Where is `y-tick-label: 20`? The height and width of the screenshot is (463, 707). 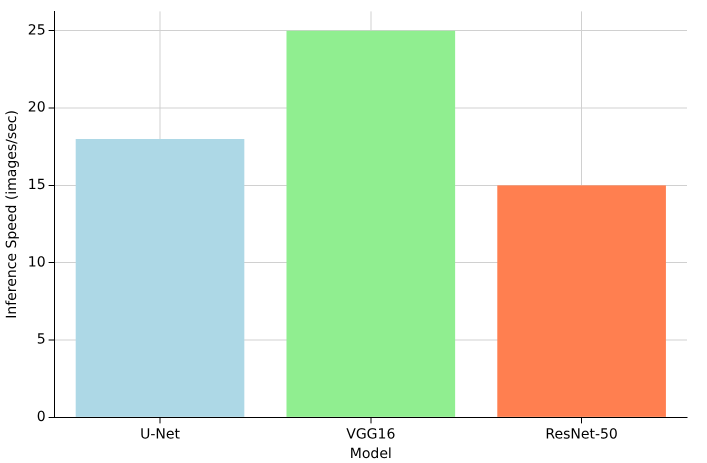 y-tick-label: 20 is located at coordinates (37, 108).